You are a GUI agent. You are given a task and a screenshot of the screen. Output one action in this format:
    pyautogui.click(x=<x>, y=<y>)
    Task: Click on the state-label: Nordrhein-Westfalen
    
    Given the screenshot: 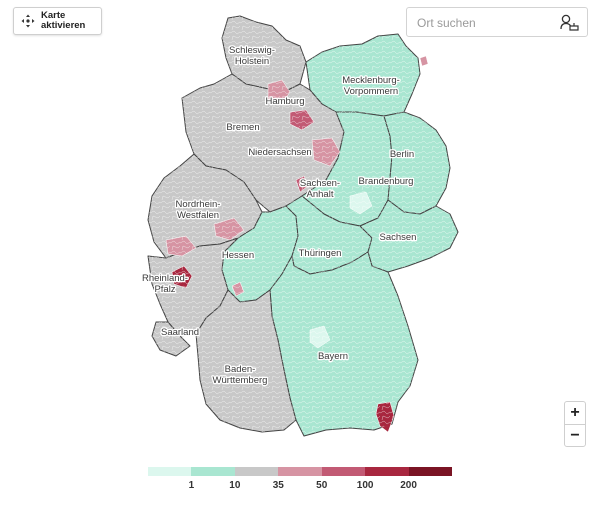 What is the action you would take?
    pyautogui.click(x=198, y=210)
    